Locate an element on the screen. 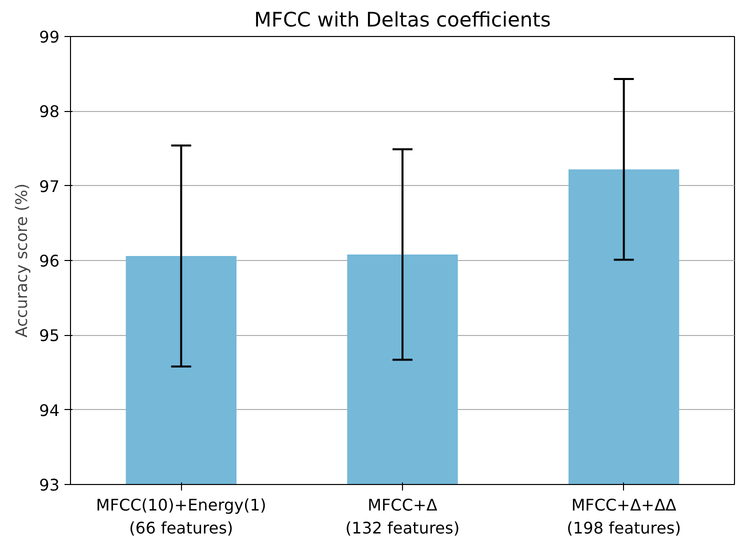  y-axis-title: Accuracy score (%) is located at coordinates (22, 261).